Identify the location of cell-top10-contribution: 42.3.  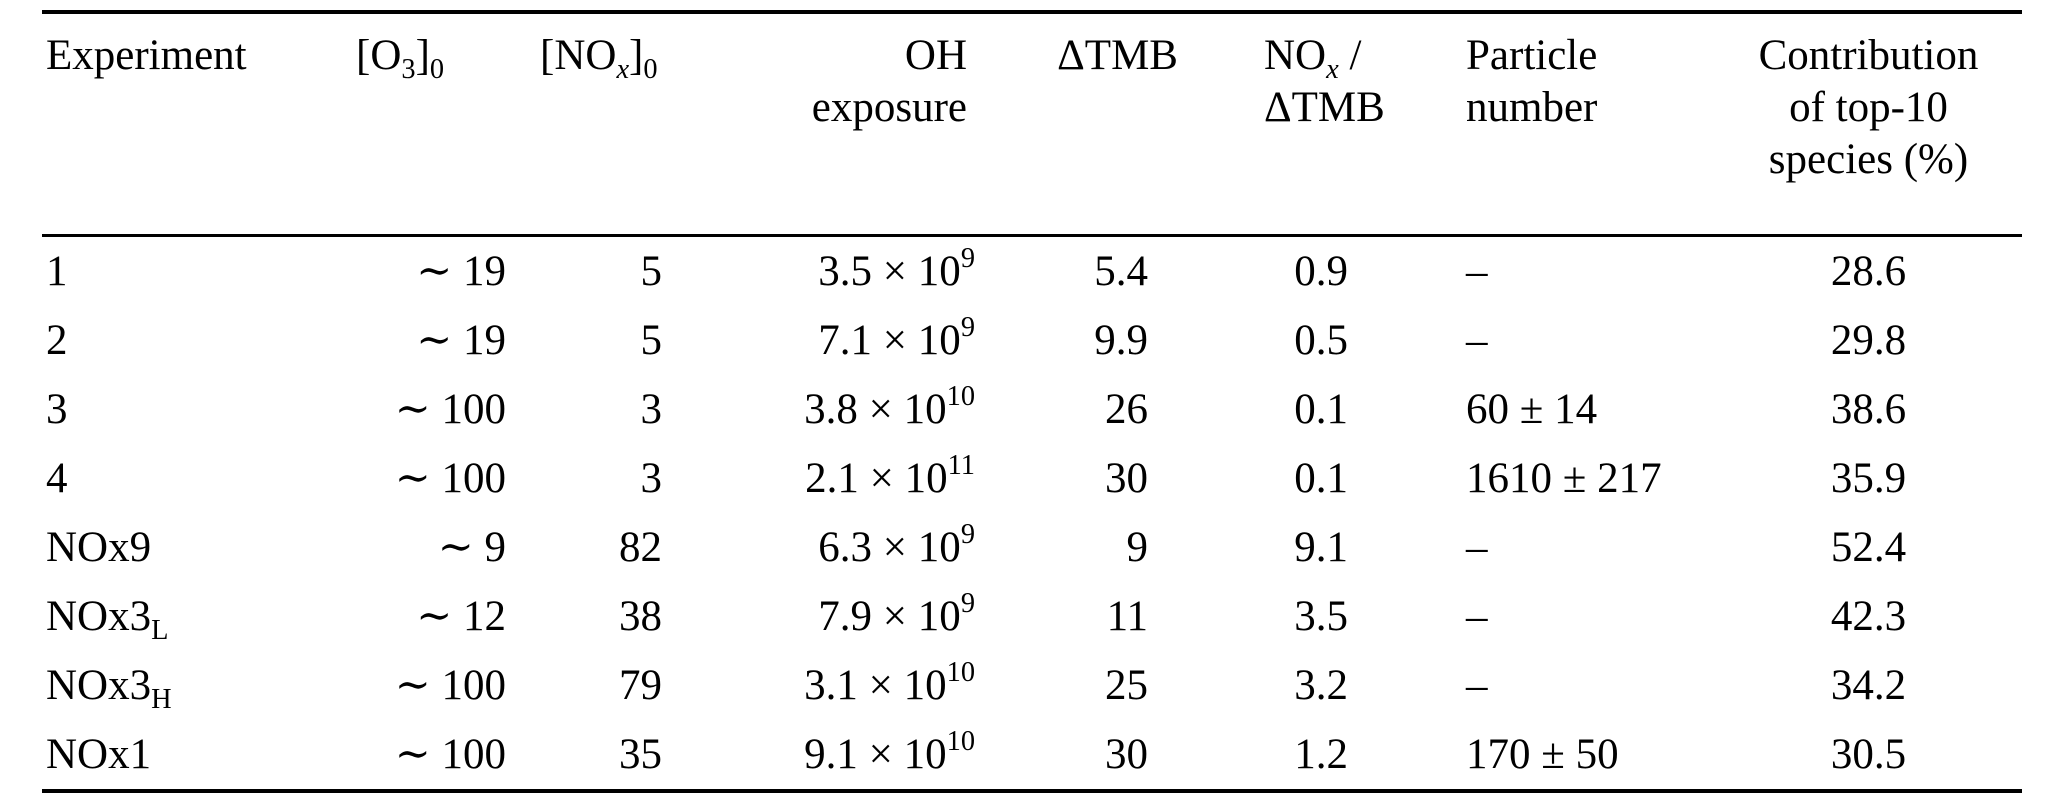
(1868, 616).